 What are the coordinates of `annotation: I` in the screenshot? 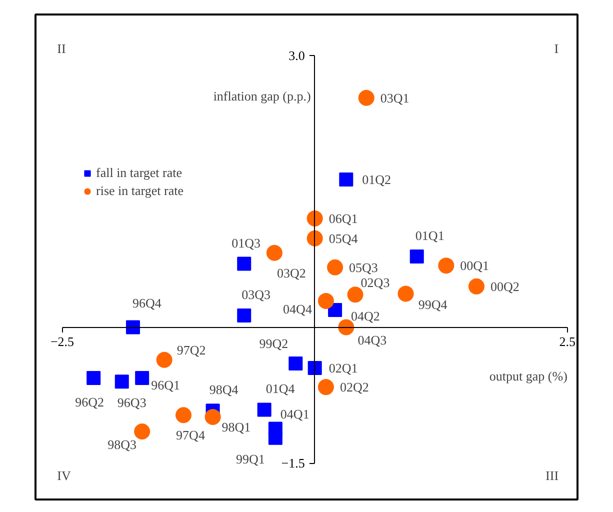 It's located at (556, 48).